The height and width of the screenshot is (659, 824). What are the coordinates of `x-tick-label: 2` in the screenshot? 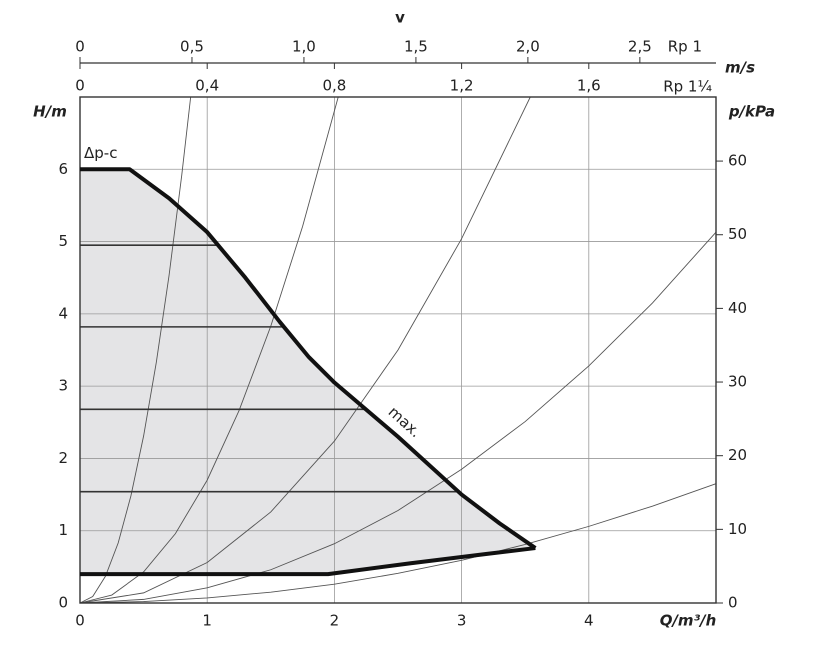 It's located at (335, 621).